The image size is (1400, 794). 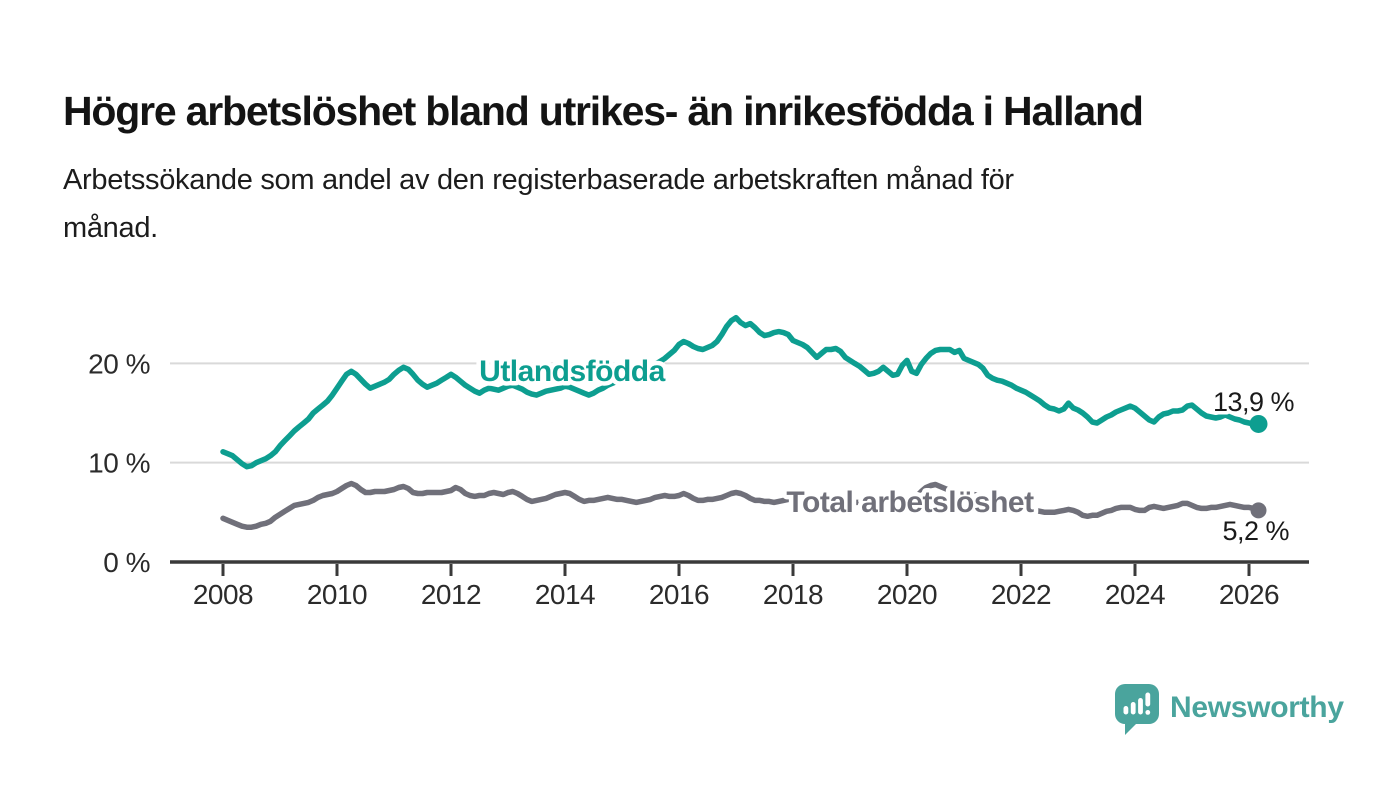 I want to click on series-end-dot-utlandsfodda, so click(x=1258, y=423).